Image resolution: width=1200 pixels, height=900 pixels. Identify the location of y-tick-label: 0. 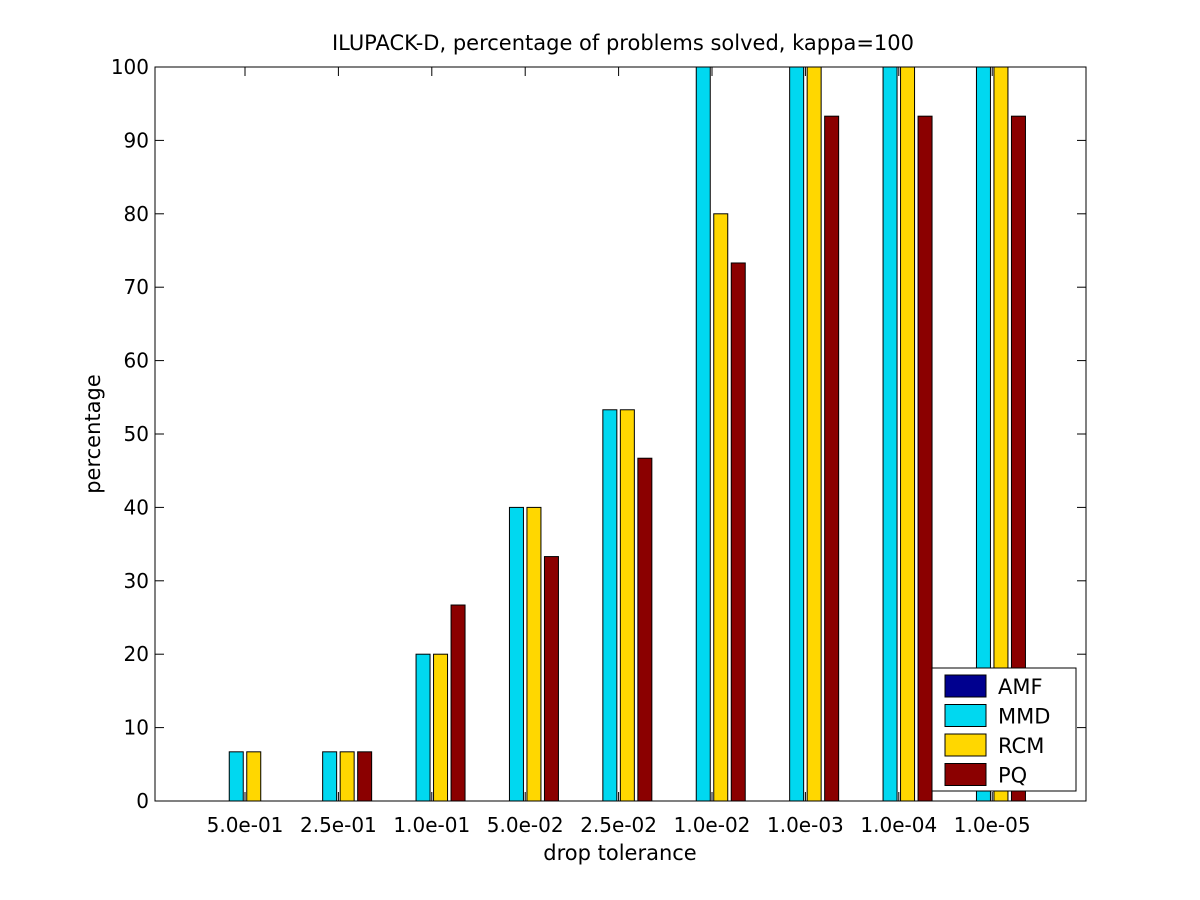
(142, 801).